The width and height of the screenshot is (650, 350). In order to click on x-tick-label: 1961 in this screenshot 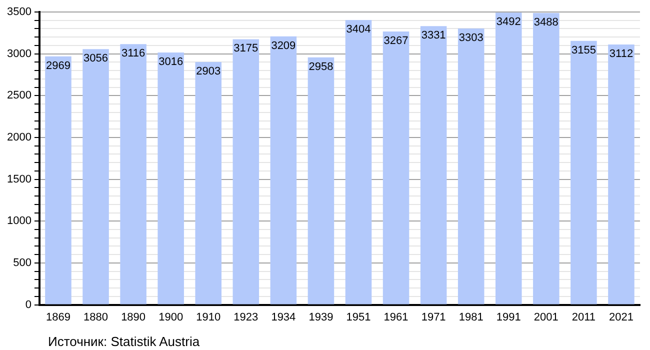, I will do `click(396, 317)`.